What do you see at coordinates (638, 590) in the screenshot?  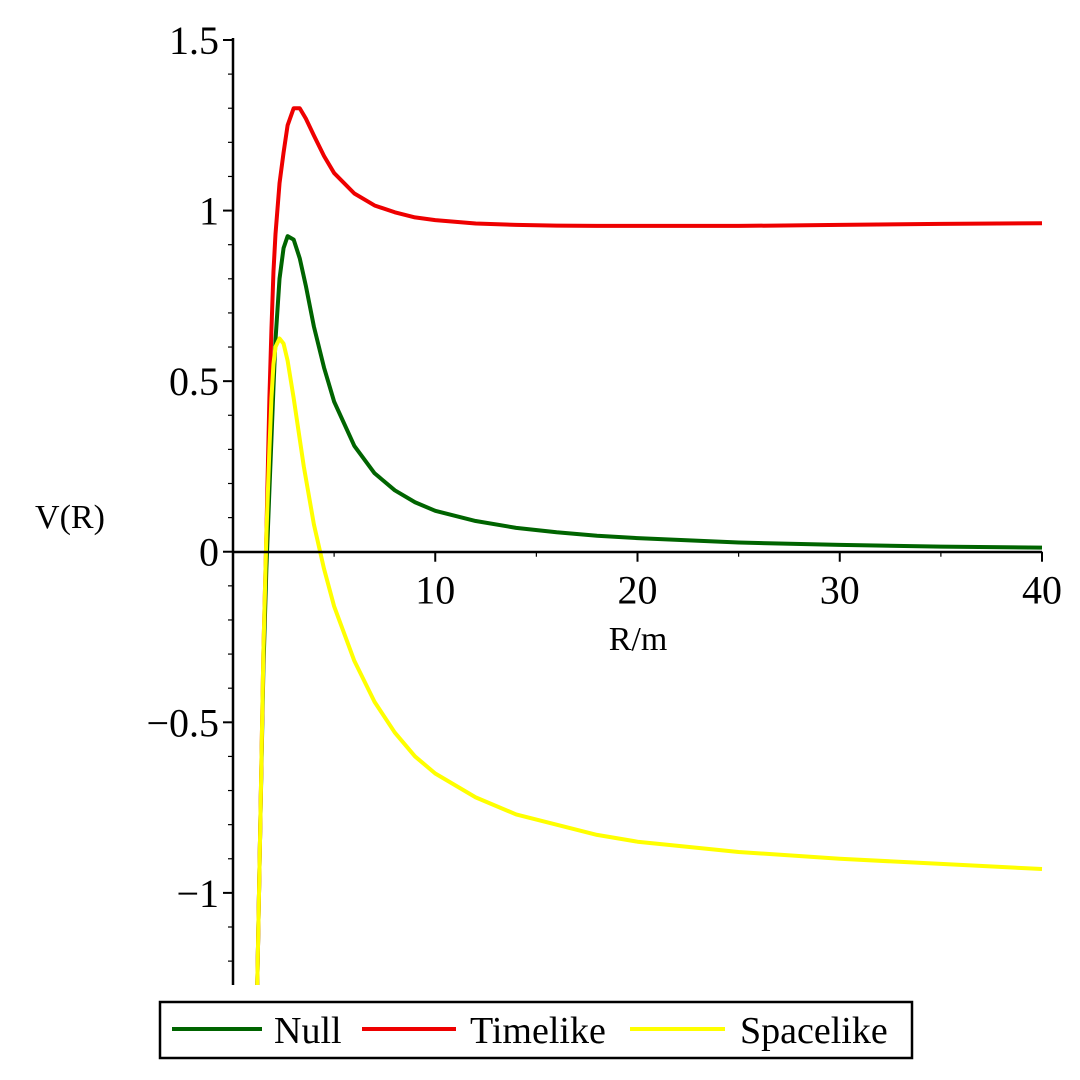 I see `x-tick-label: 20` at bounding box center [638, 590].